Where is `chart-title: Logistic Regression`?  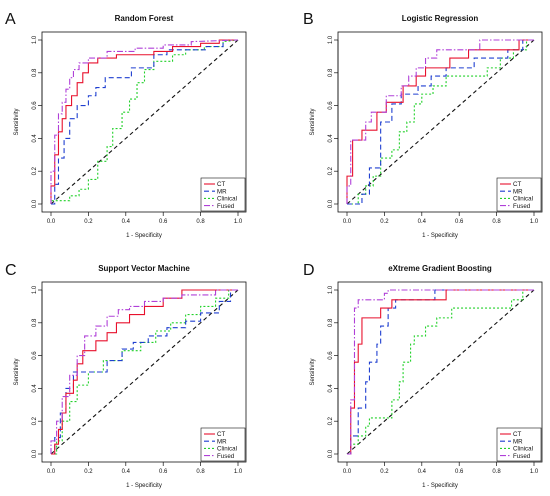
chart-title: Logistic Regression is located at coordinates (440, 18).